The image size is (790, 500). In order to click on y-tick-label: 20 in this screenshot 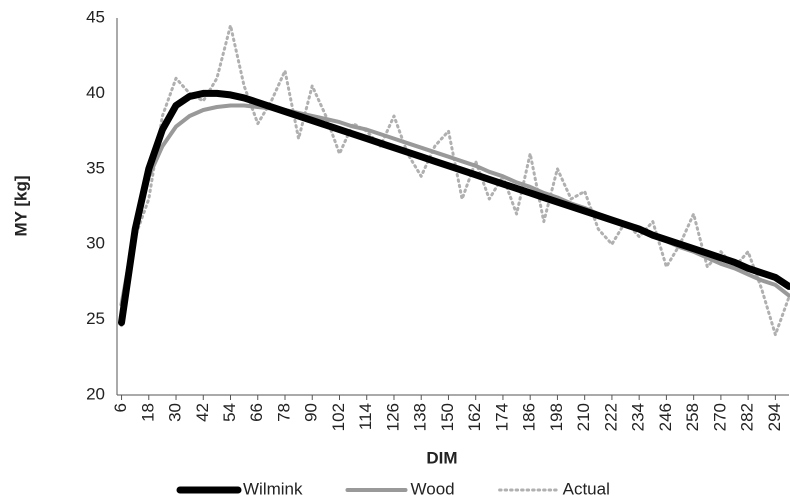, I will do `click(95, 393)`.